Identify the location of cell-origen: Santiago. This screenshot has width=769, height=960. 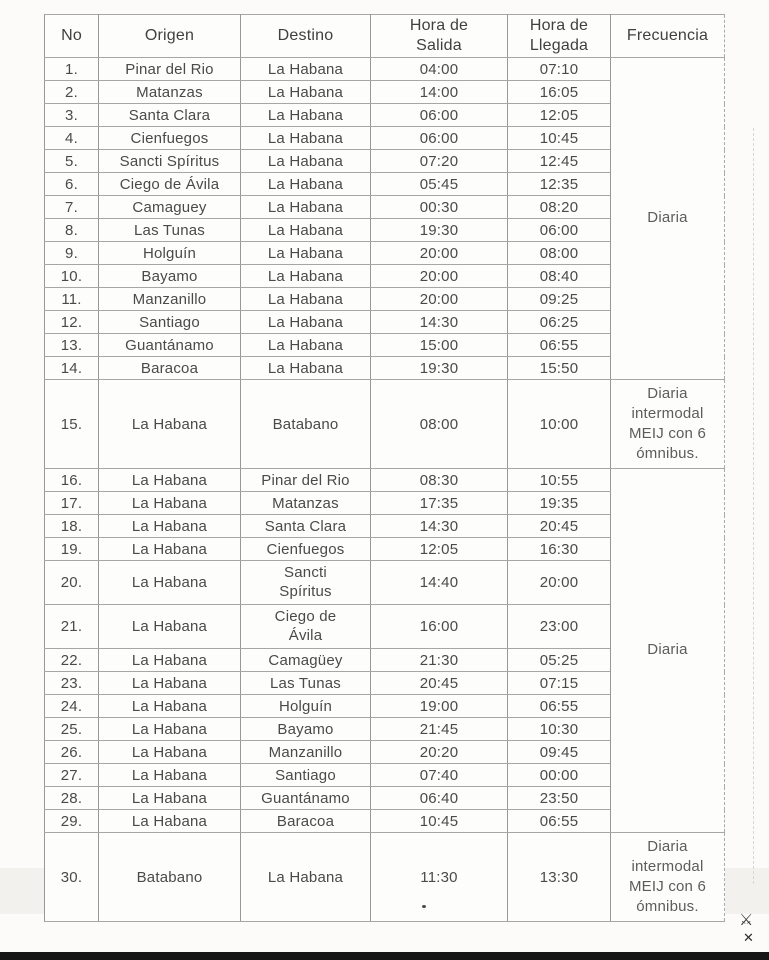
(169, 322).